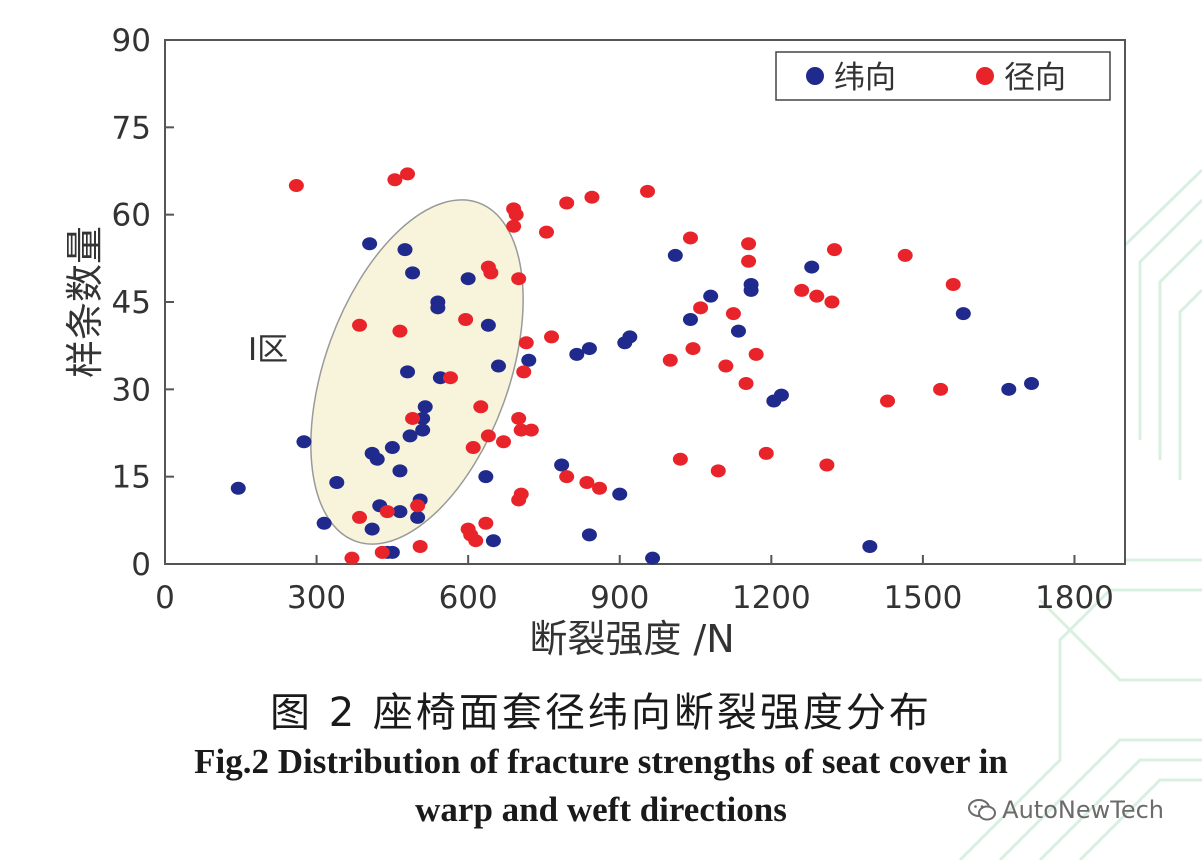  I want to click on legend-marker-weft, so click(815, 76).